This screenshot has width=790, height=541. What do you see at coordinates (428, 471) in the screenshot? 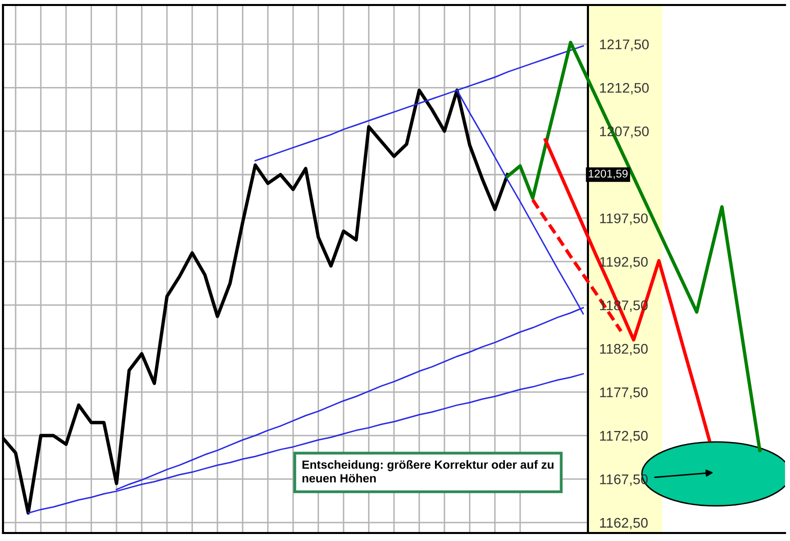
I see `annotation: Entscheidung: größere Korrektur oder auf zu neuen Höhen` at bounding box center [428, 471].